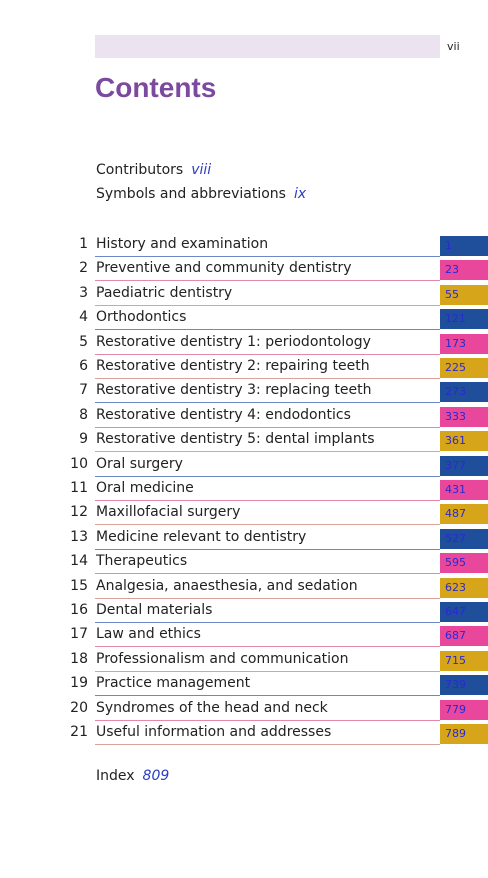 The image size is (488, 878). I want to click on chapter-title: Oral surgery, so click(139, 463).